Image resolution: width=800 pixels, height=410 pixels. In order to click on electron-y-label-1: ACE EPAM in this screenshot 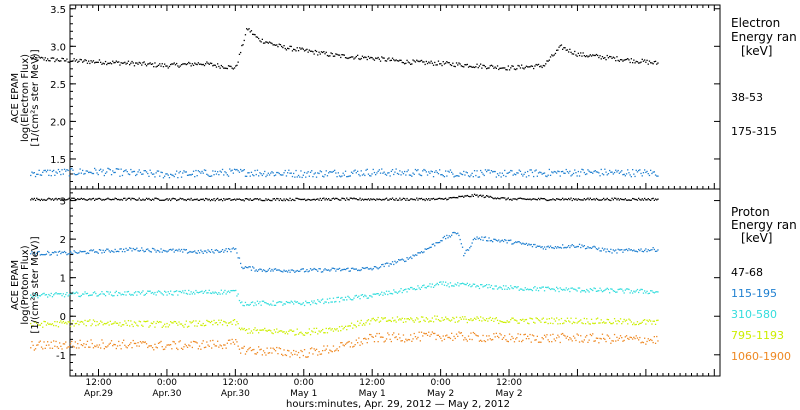, I will do `click(15, 98)`.